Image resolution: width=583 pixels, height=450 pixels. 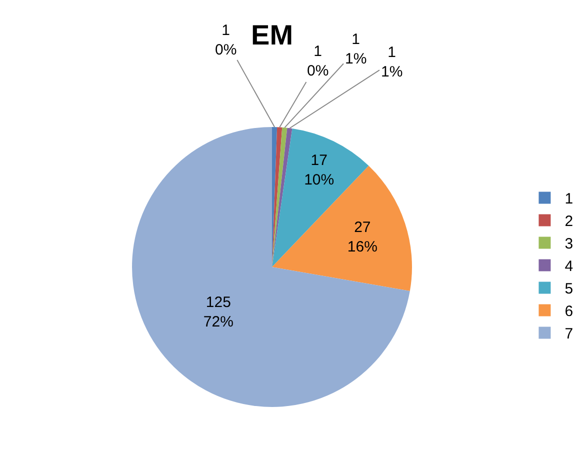 What do you see at coordinates (319, 170) in the screenshot?
I see `data-label: 17 10%` at bounding box center [319, 170].